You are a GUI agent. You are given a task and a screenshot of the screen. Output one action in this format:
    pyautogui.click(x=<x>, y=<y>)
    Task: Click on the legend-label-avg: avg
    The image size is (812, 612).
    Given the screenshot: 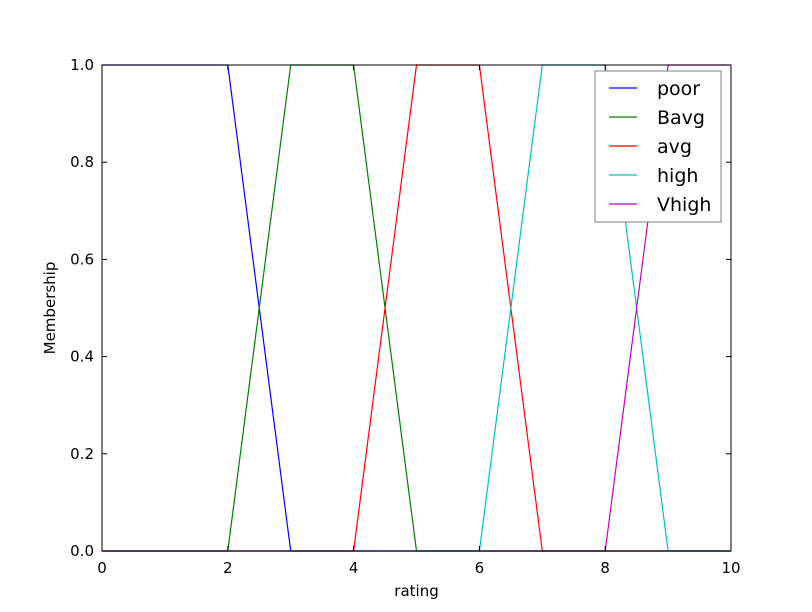 What is the action you would take?
    pyautogui.click(x=674, y=147)
    